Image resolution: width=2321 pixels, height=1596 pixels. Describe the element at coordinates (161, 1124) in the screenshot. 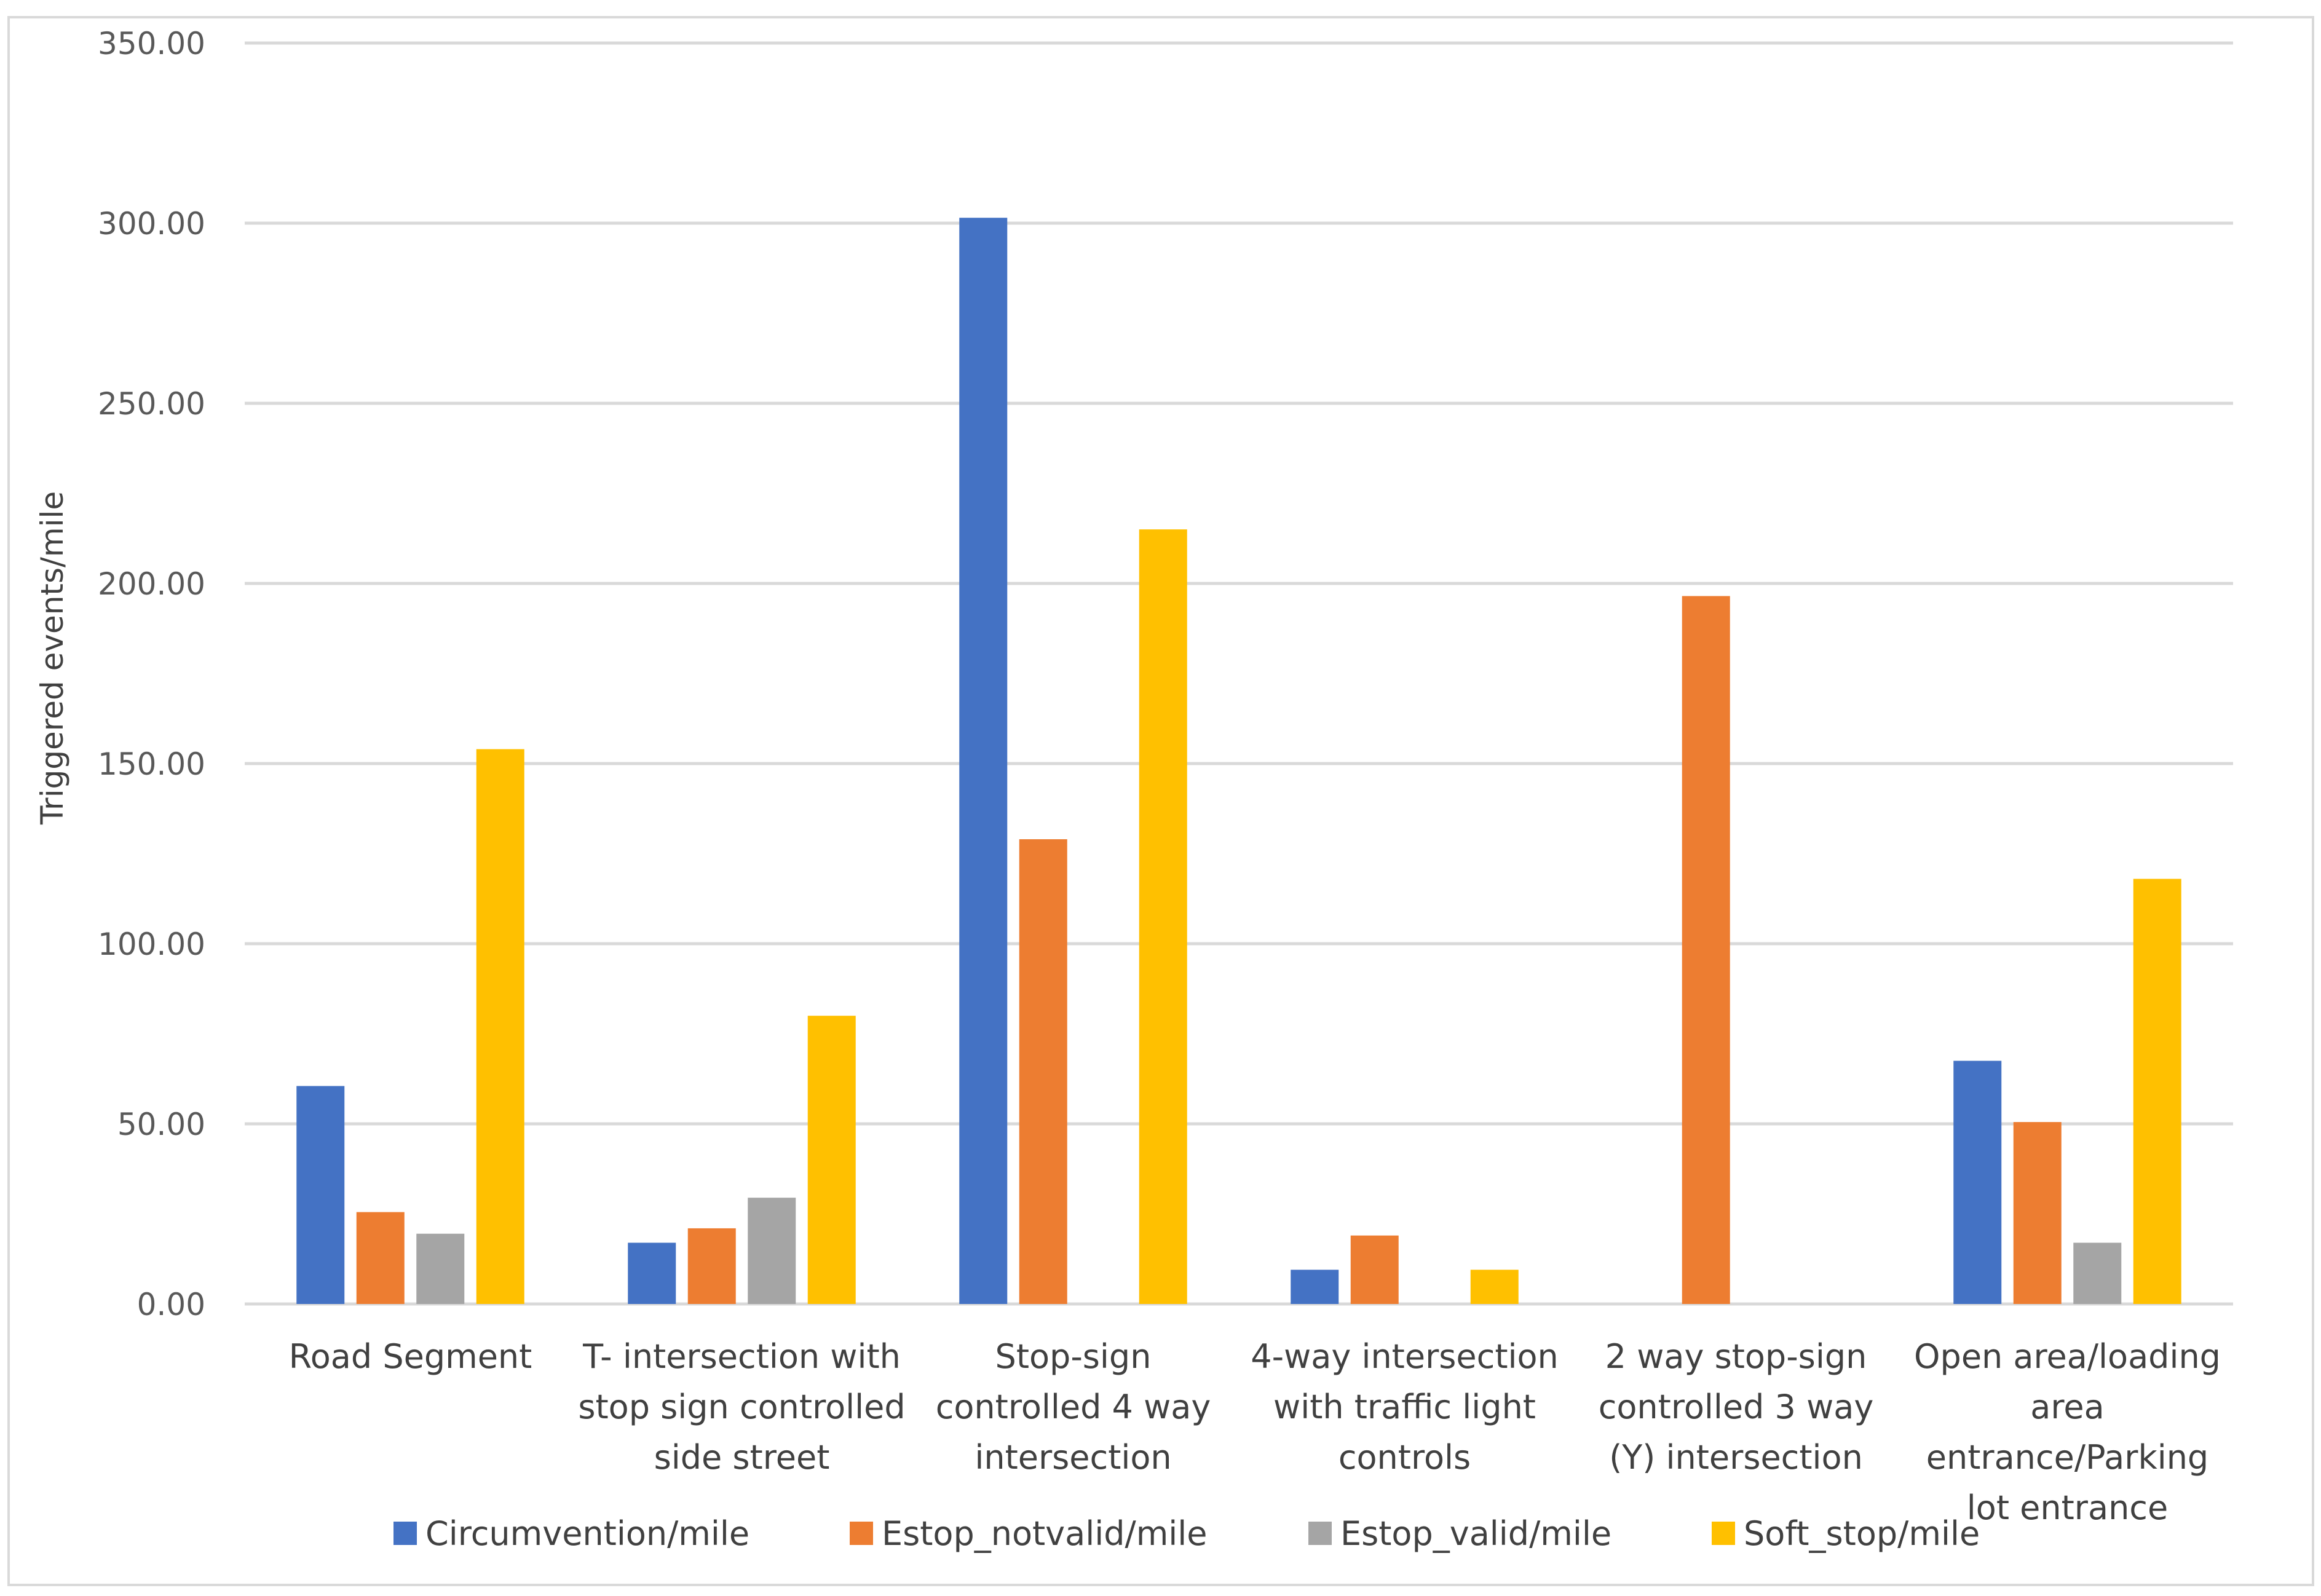

I see `y-tick-label: 50.00` at that location.